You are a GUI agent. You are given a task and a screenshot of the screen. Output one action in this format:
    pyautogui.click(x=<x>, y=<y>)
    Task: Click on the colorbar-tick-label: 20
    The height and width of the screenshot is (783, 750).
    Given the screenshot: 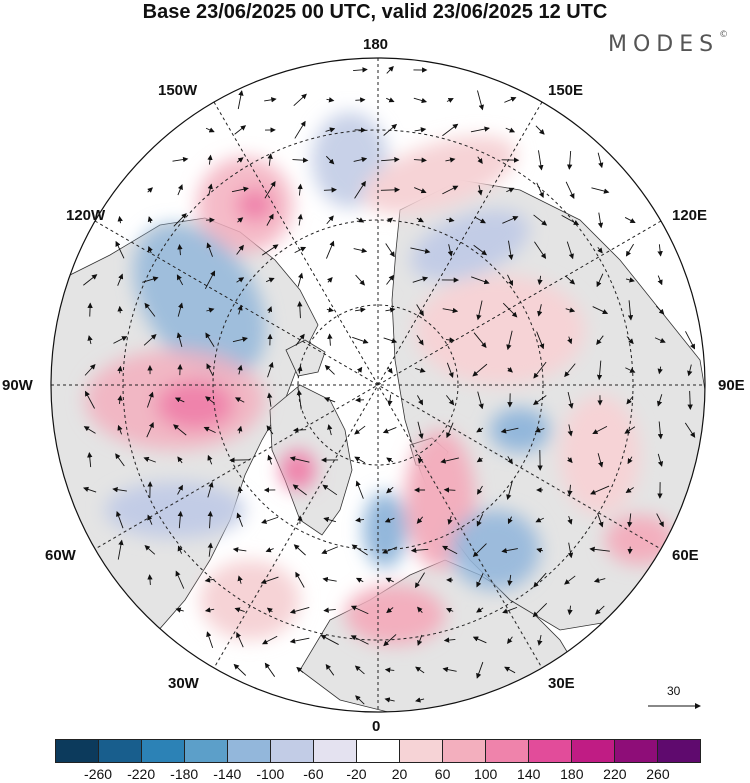 What is the action you would take?
    pyautogui.click(x=399, y=774)
    